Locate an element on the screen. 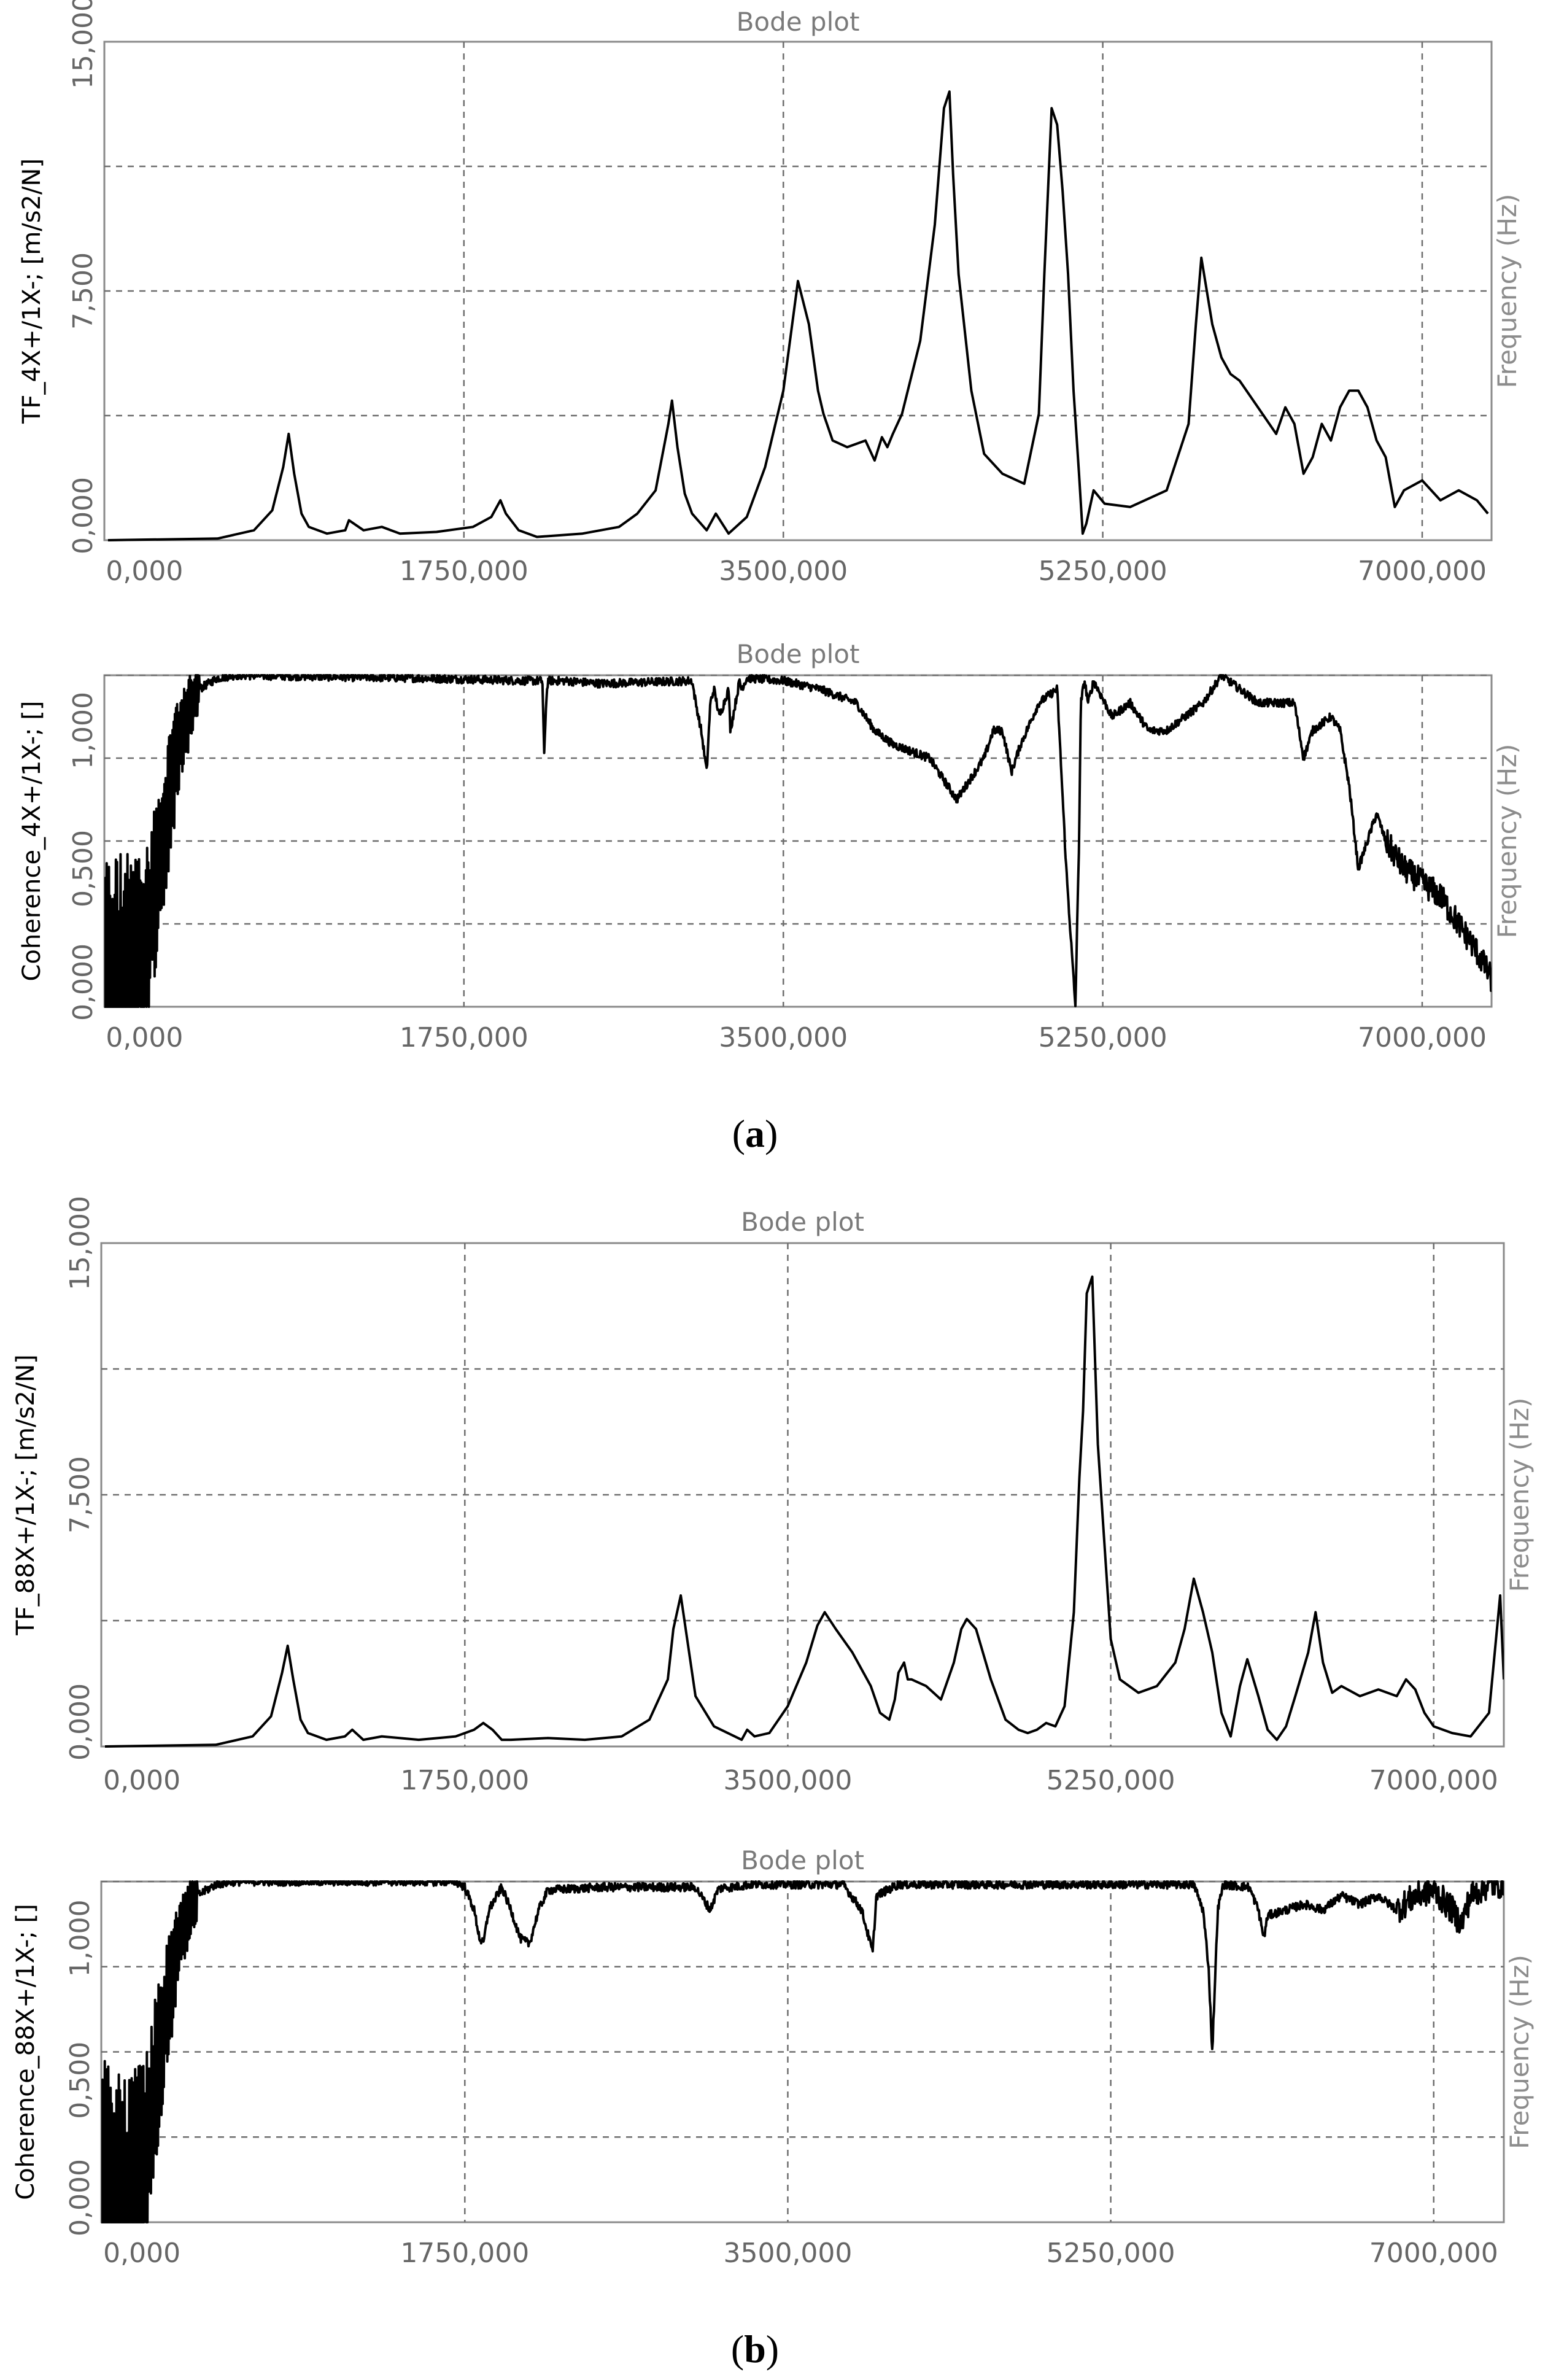  y-axis-label: Coherence_88X+/1X-; [] is located at coordinates (26, 2052).